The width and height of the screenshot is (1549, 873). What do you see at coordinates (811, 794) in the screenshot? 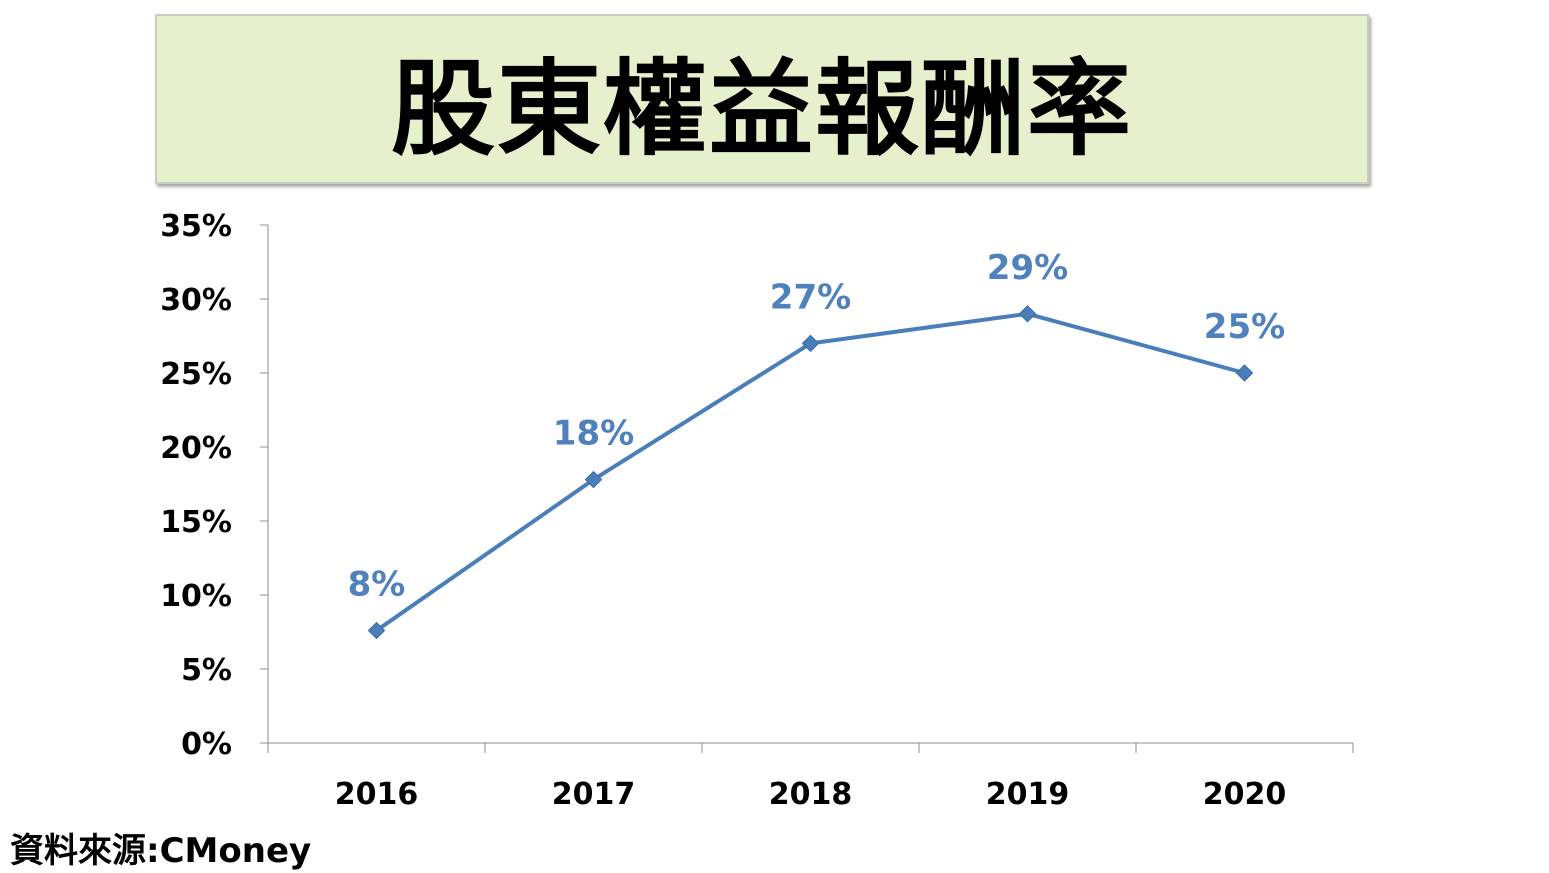
I see `x-tick-label: 2018` at bounding box center [811, 794].